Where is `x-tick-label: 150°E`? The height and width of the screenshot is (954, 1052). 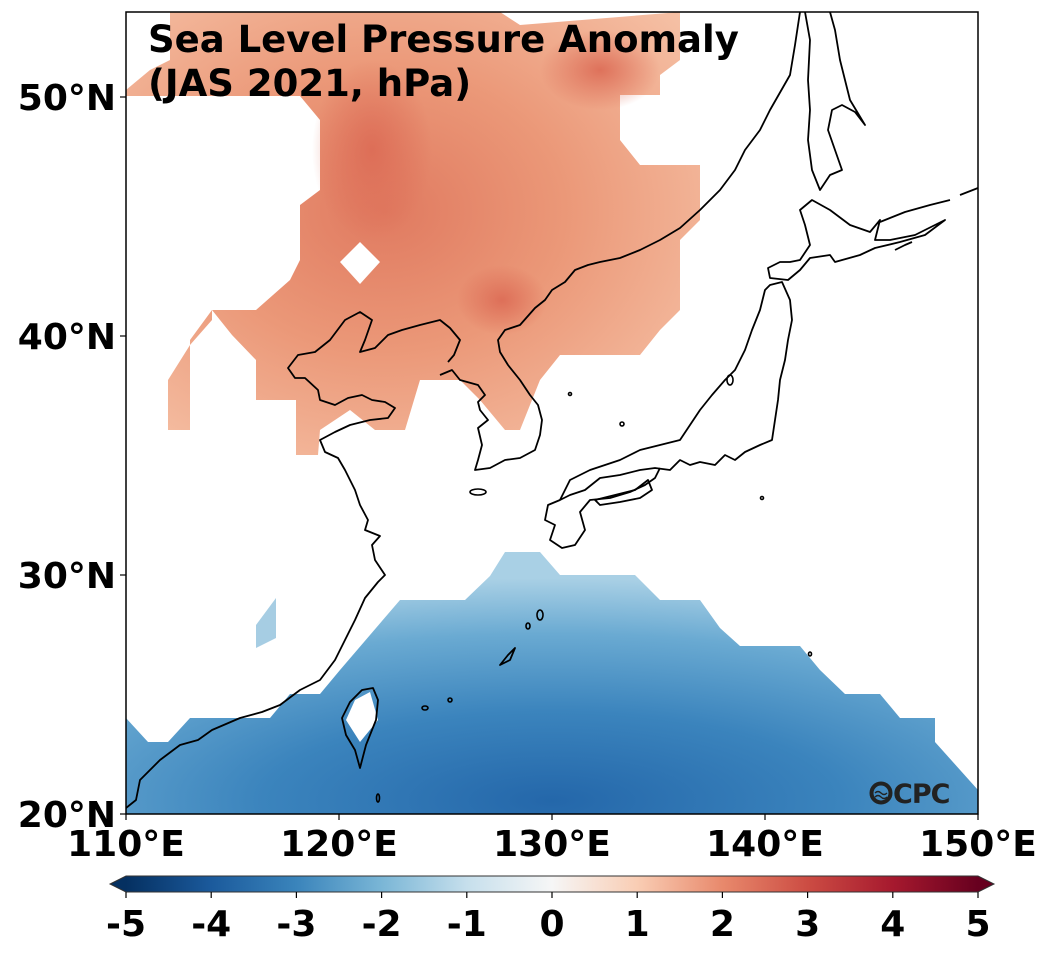
x-tick-label: 150°E is located at coordinates (978, 844).